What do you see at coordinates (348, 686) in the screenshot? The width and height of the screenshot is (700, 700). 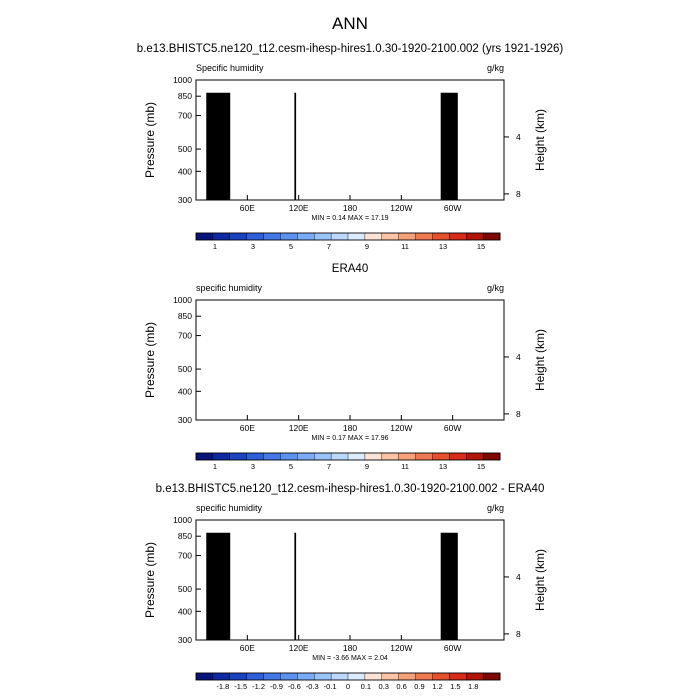 I see `colorbar-label: 0` at bounding box center [348, 686].